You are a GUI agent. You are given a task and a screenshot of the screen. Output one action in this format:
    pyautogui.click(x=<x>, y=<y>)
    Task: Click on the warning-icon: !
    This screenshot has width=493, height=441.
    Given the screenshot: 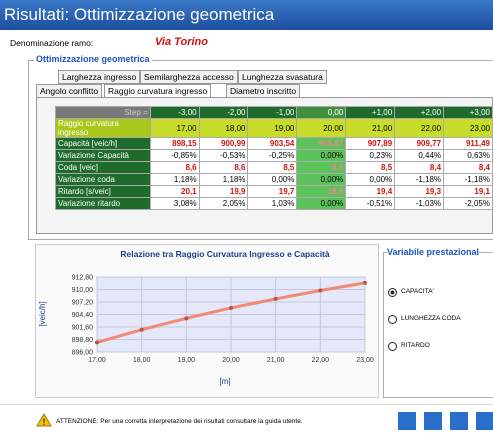 What is the action you would take?
    pyautogui.click(x=44, y=420)
    